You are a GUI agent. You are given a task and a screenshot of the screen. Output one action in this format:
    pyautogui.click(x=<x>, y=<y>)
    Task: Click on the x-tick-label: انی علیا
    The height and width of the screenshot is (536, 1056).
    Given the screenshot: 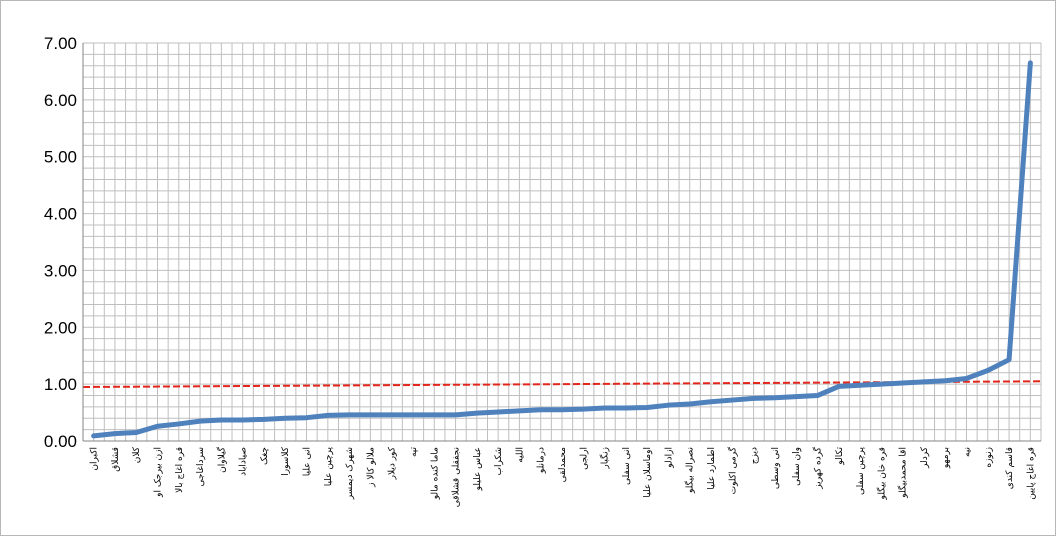 What is the action you would take?
    pyautogui.click(x=308, y=461)
    